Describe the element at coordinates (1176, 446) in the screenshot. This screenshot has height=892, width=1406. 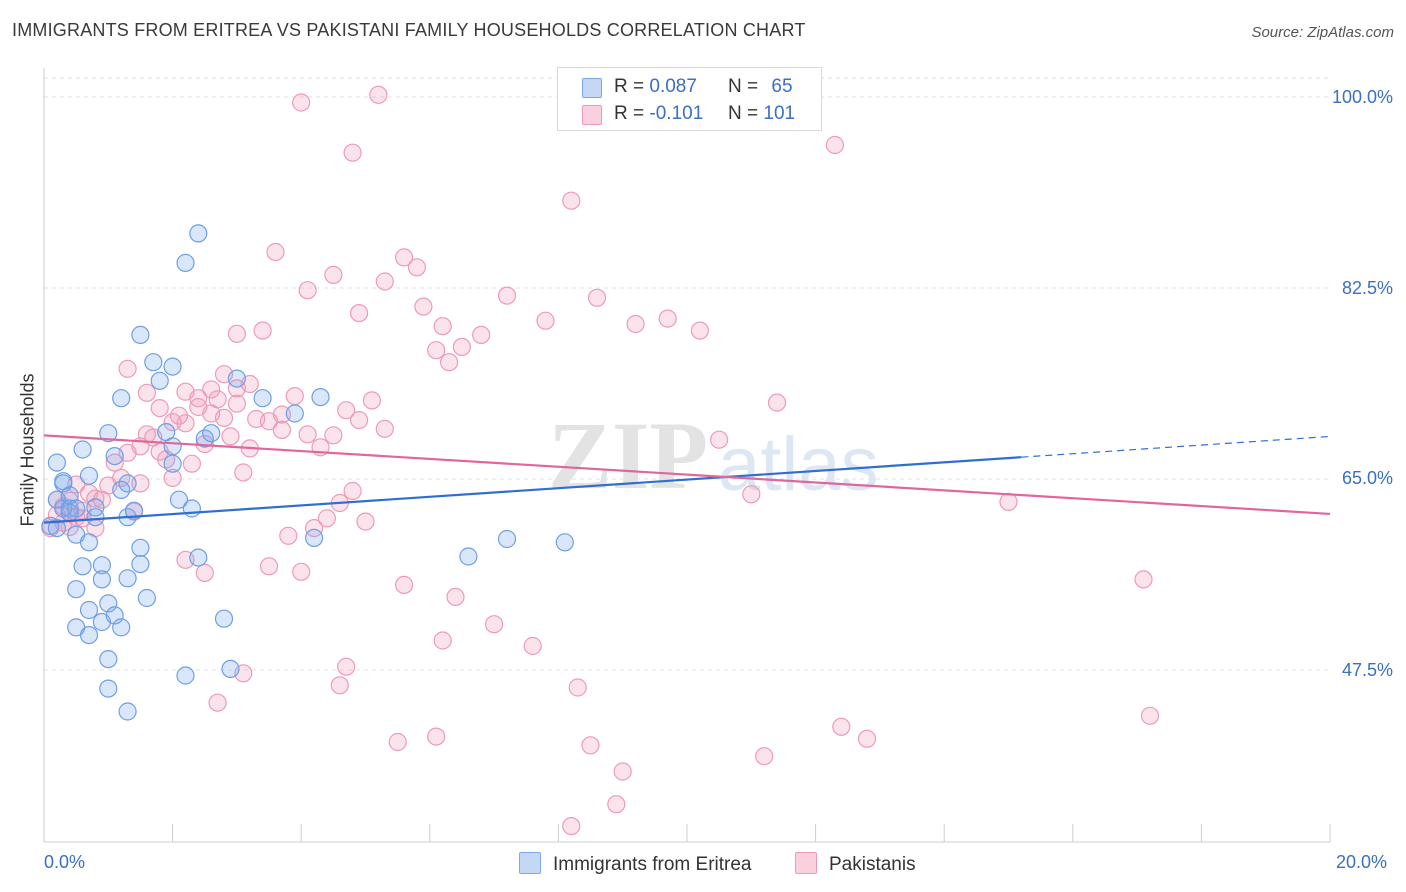
I see `eritrea-trend-extension` at that location.